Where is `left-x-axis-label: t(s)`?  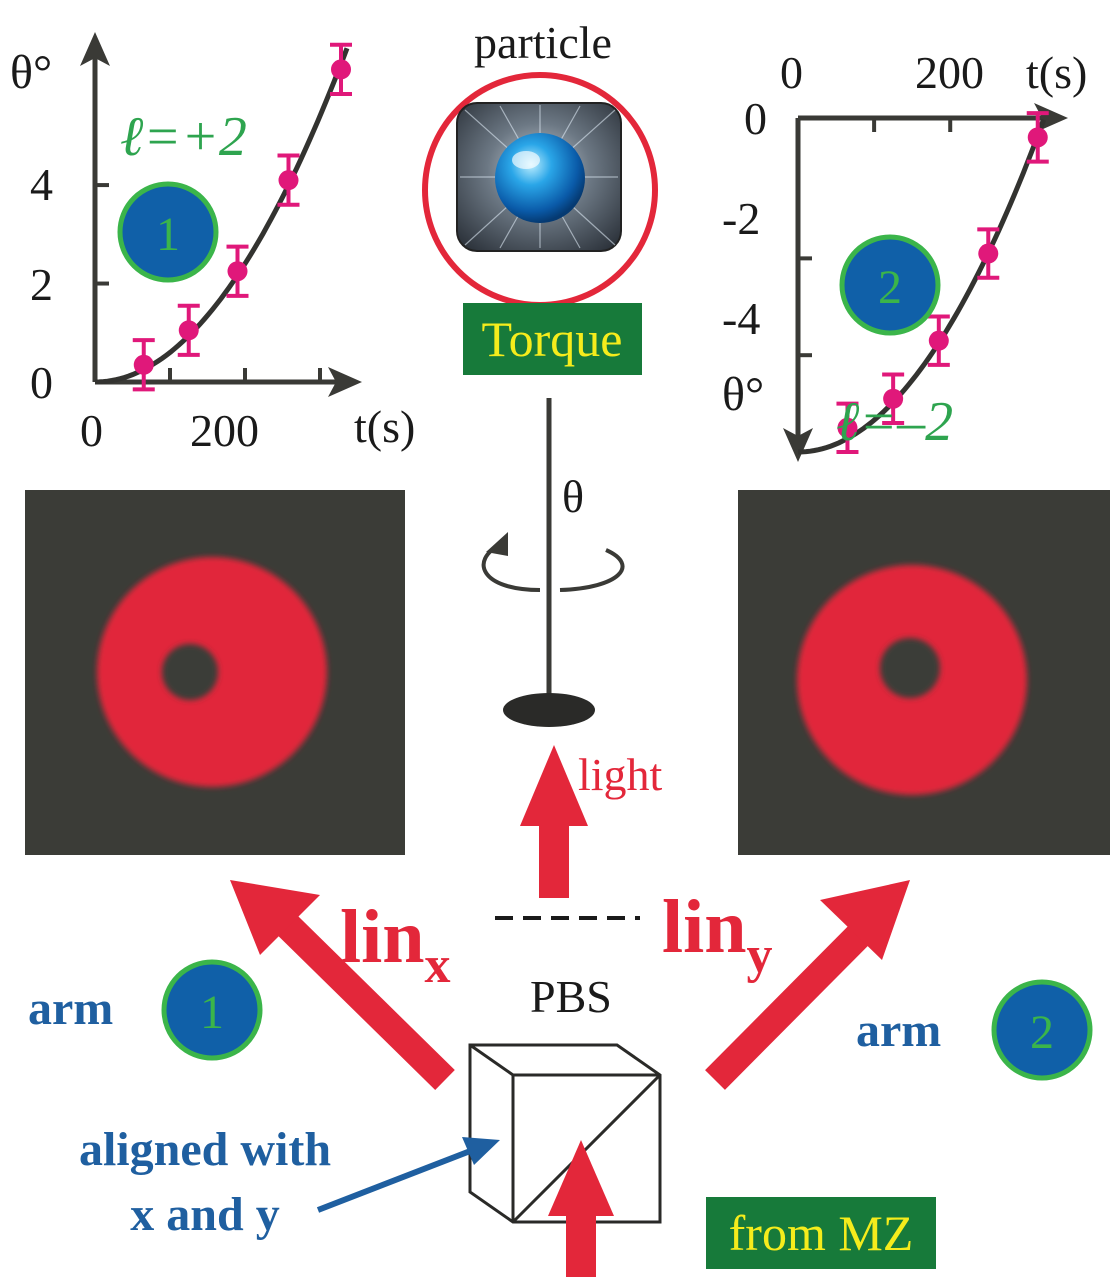
left-x-axis-label: t(s) is located at coordinates (384, 426).